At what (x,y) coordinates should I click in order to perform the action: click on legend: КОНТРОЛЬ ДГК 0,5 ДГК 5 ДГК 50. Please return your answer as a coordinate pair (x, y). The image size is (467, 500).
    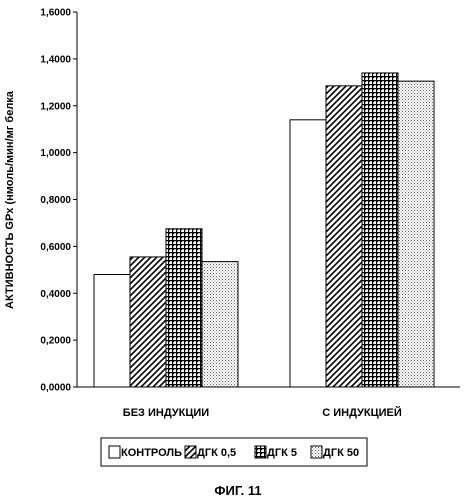
    Looking at the image, I should click on (234, 452).